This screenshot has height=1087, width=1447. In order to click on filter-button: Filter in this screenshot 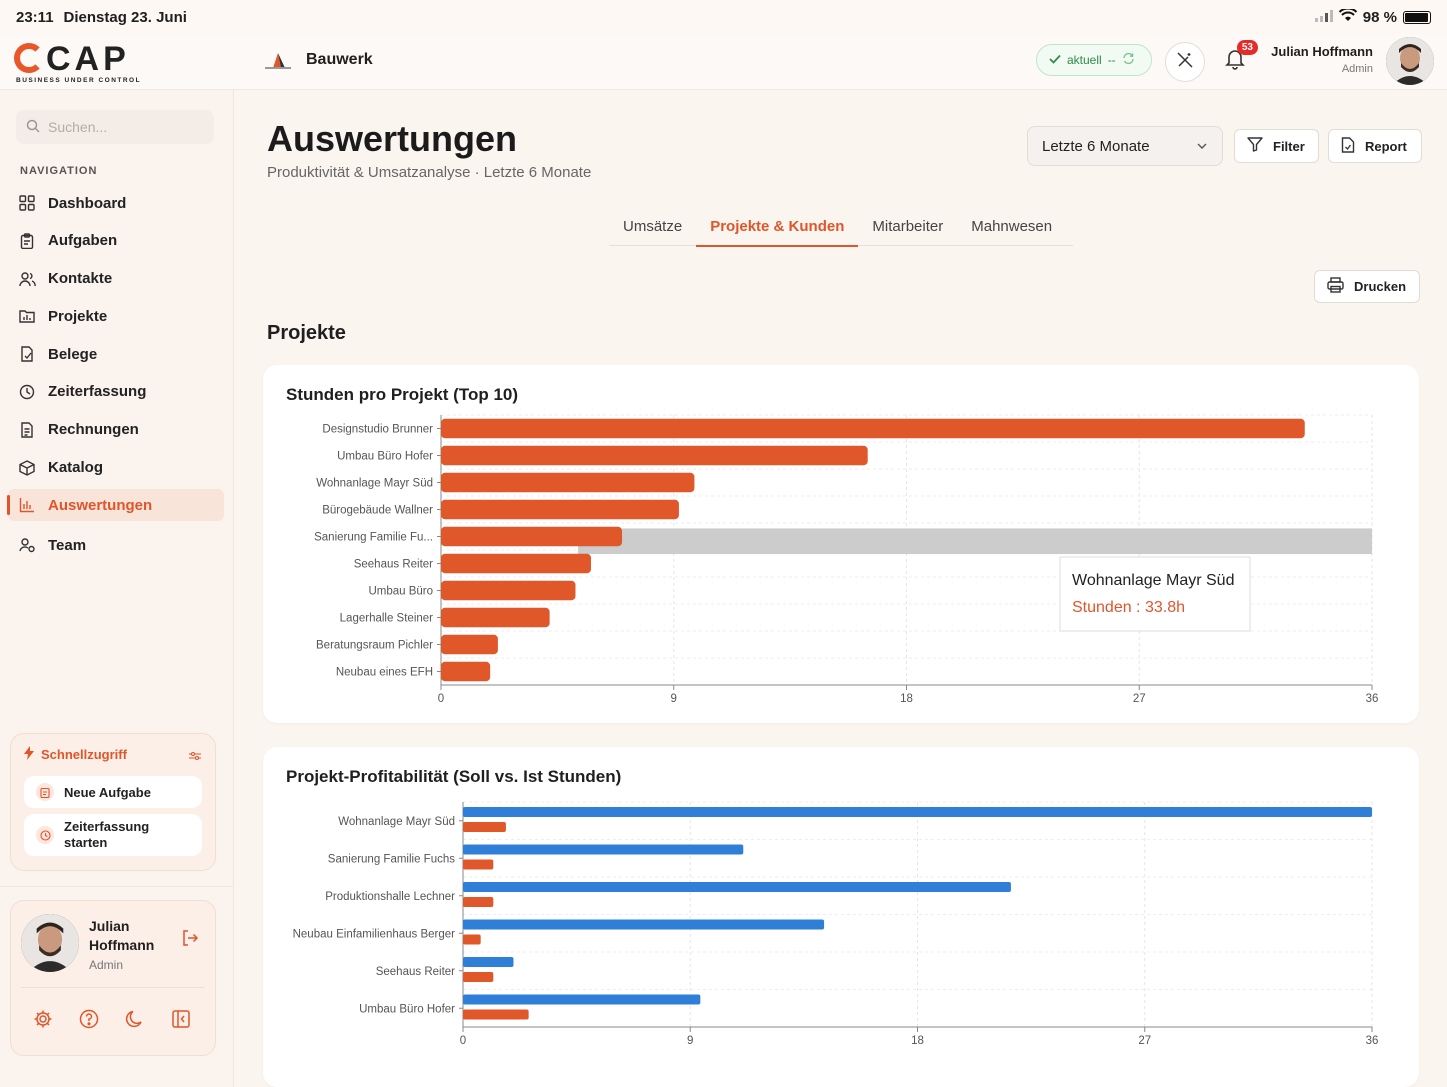, I will do `click(1276, 146)`.